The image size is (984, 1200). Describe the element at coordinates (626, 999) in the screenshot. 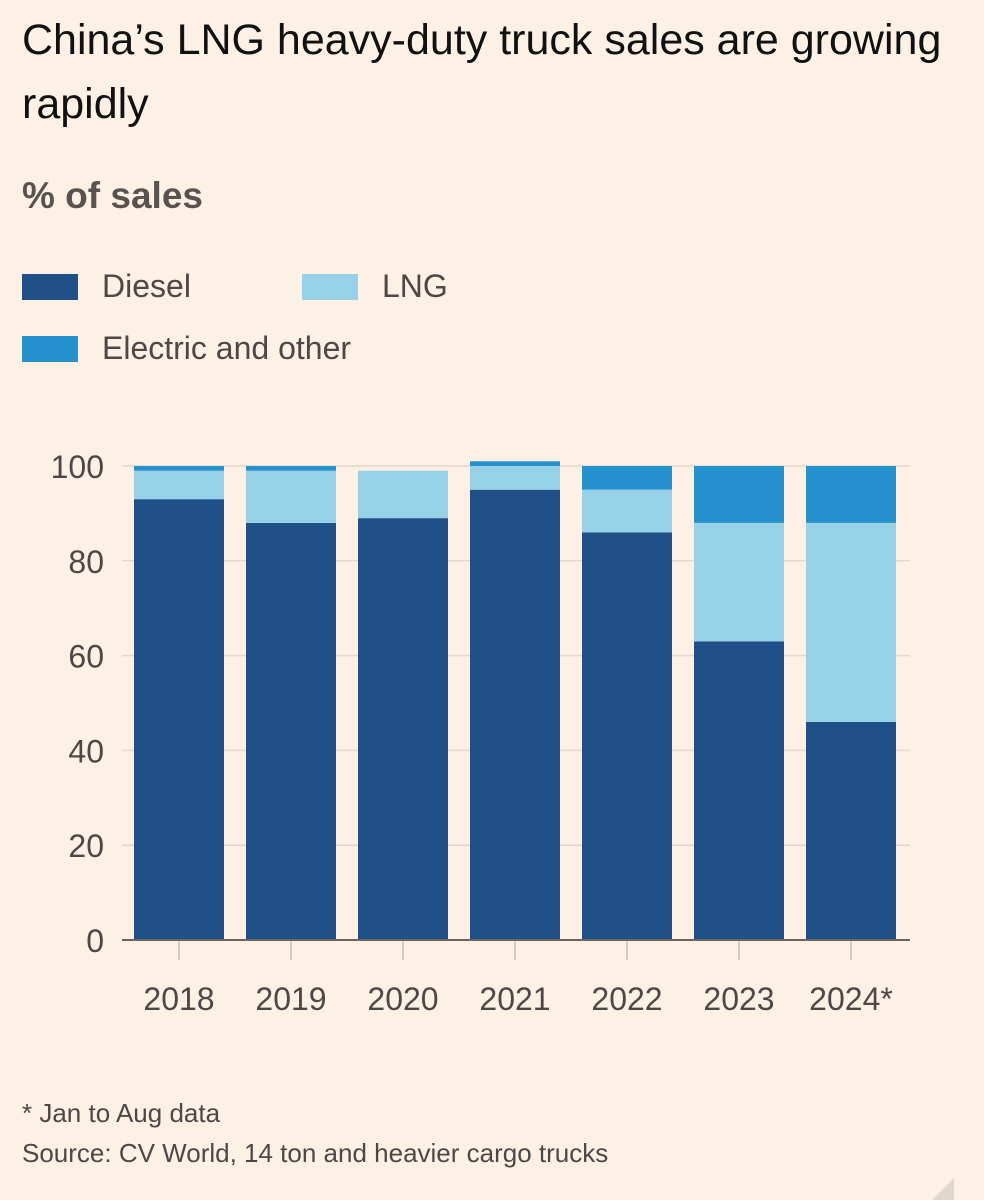

I see `x-tick-label-2022: 2022` at that location.